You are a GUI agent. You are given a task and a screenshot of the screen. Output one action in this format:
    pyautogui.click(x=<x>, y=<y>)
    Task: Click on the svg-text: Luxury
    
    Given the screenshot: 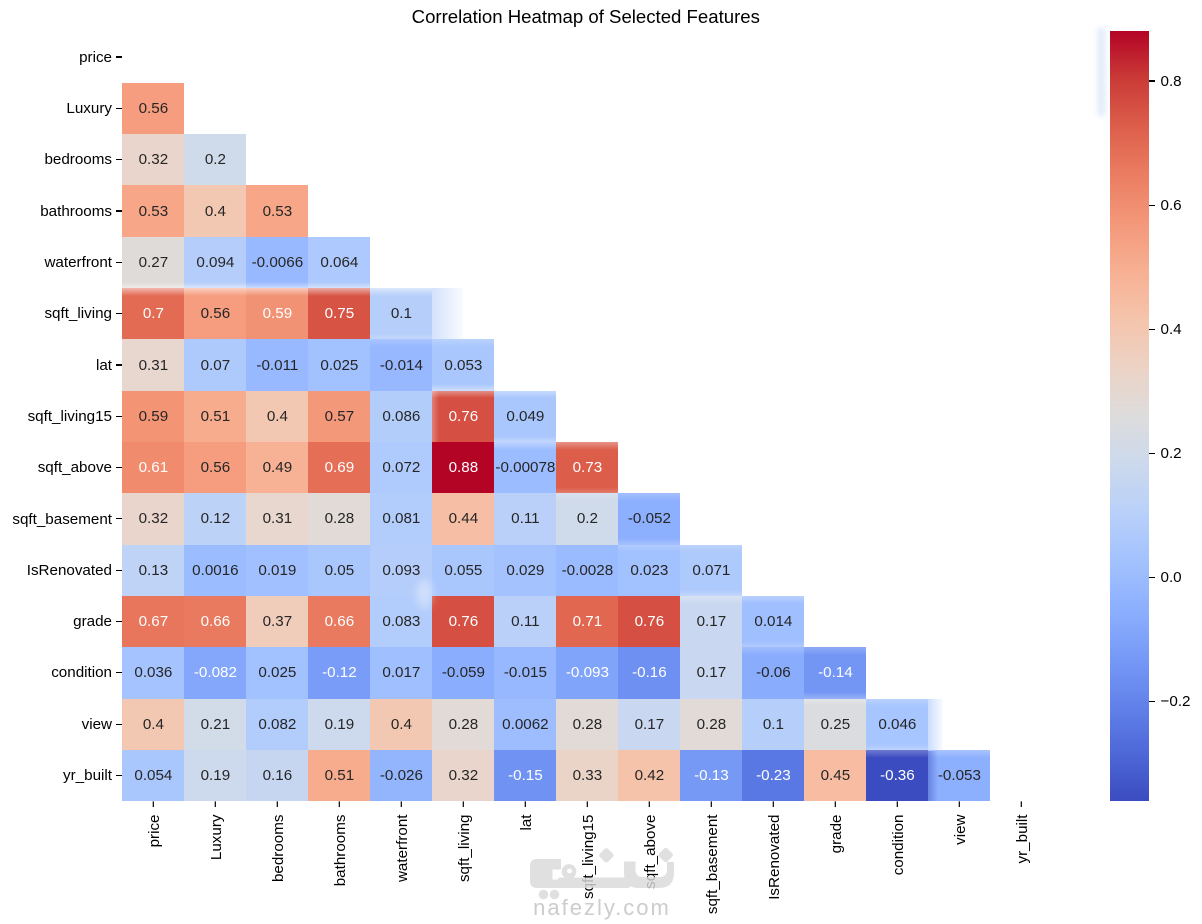 What is the action you would take?
    pyautogui.click(x=216, y=837)
    